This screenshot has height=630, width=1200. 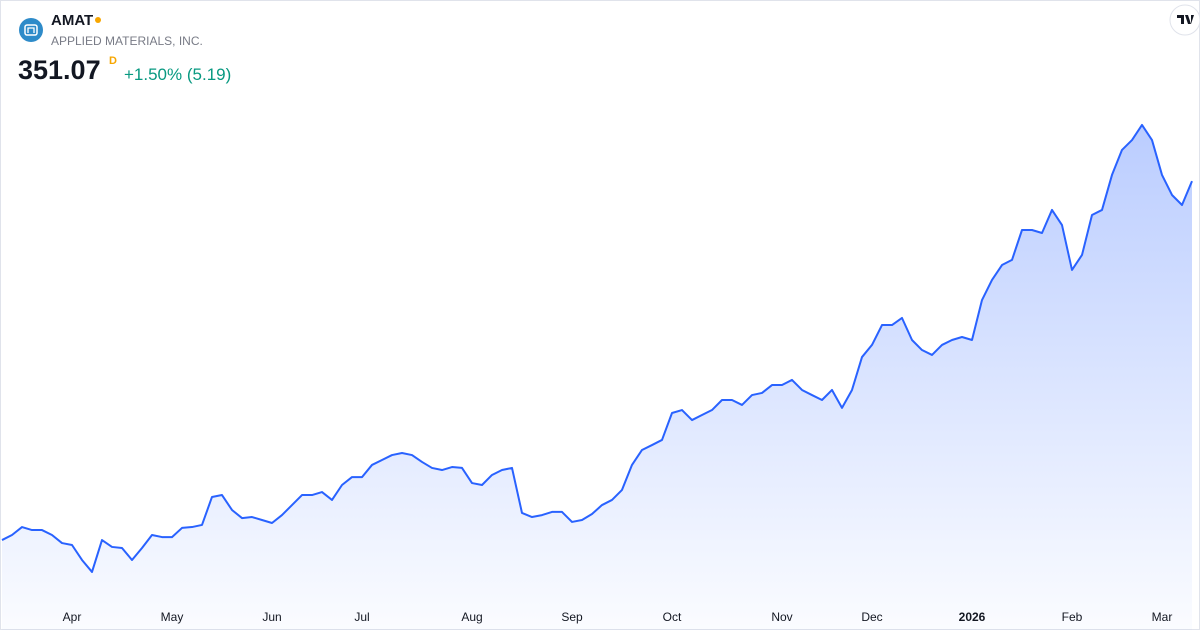 I want to click on x-tick-label: May, so click(x=172, y=617).